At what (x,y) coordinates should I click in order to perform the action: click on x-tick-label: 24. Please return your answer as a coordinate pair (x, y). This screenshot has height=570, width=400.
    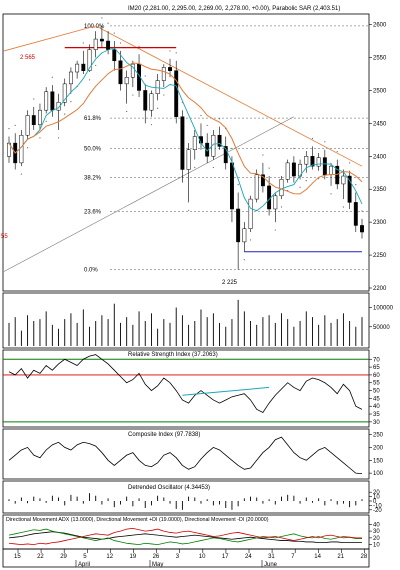
    Looking at the image, I should click on (248, 557).